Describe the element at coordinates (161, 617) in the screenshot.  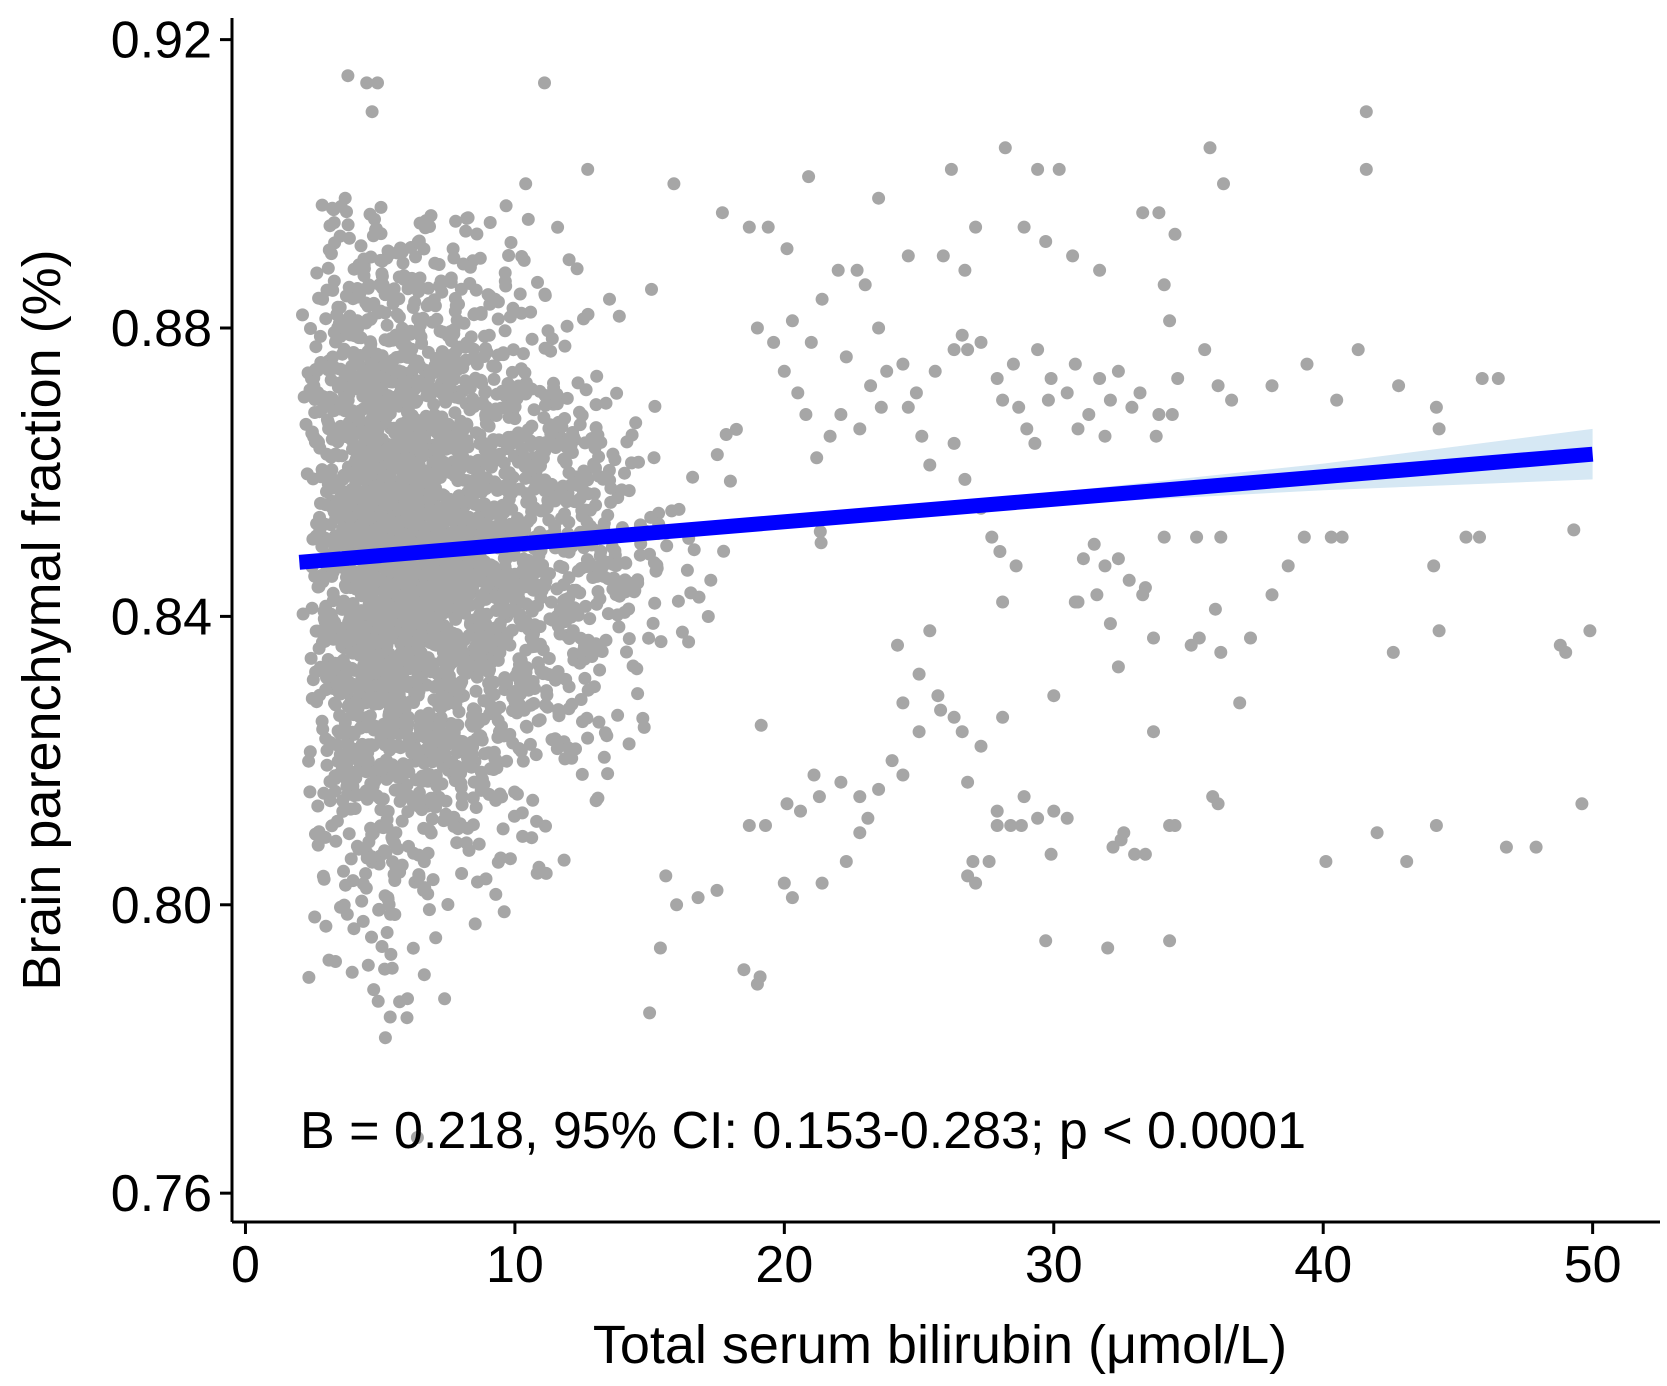
I see `y-tick-label: 0.84` at that location.